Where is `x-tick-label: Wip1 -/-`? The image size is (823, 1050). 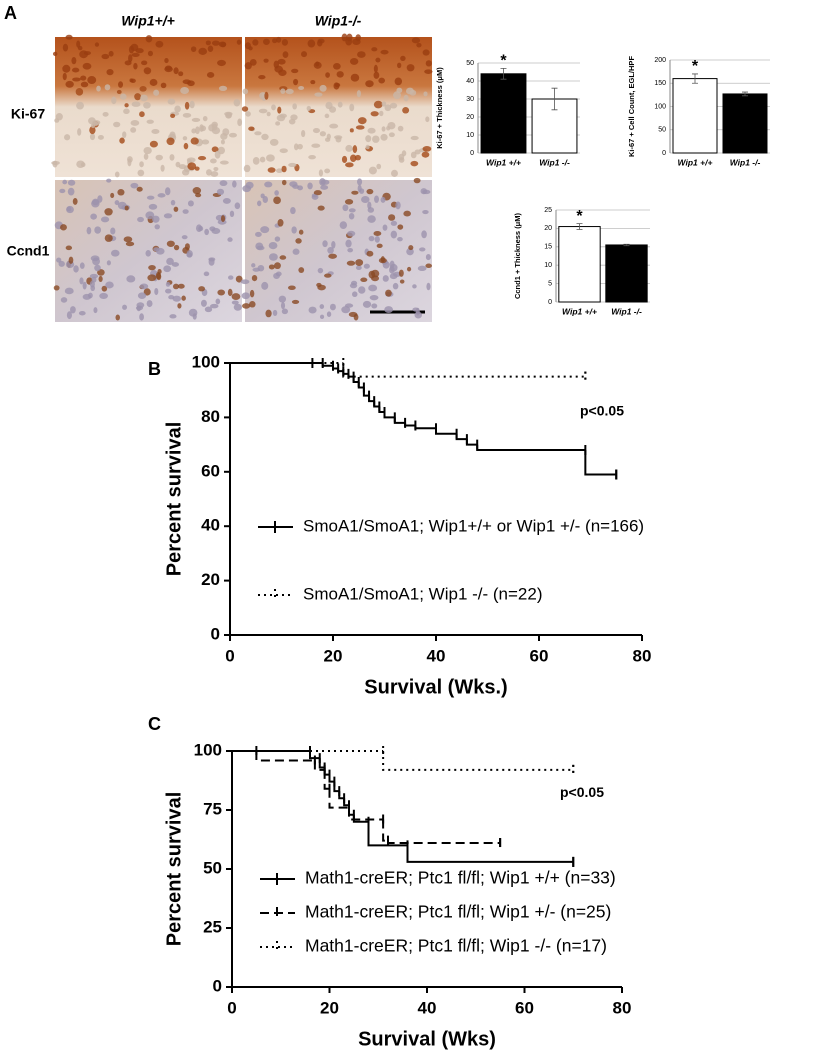 x-tick-label: Wip1 -/- is located at coordinates (745, 162).